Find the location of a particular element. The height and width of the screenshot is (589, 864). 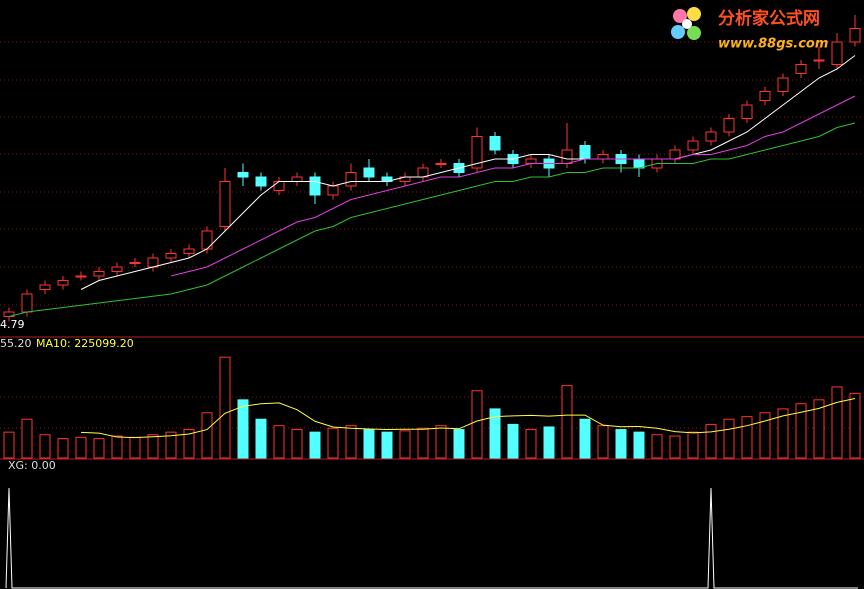

line is located at coordinates (468, 418).